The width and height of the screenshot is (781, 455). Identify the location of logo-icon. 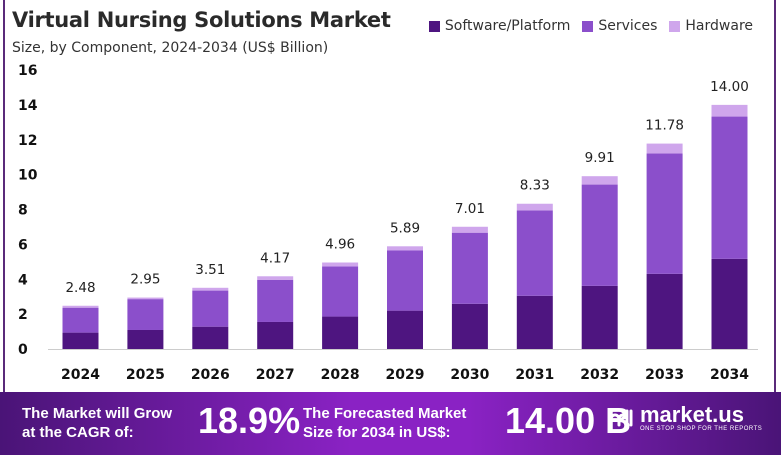
(621, 418).